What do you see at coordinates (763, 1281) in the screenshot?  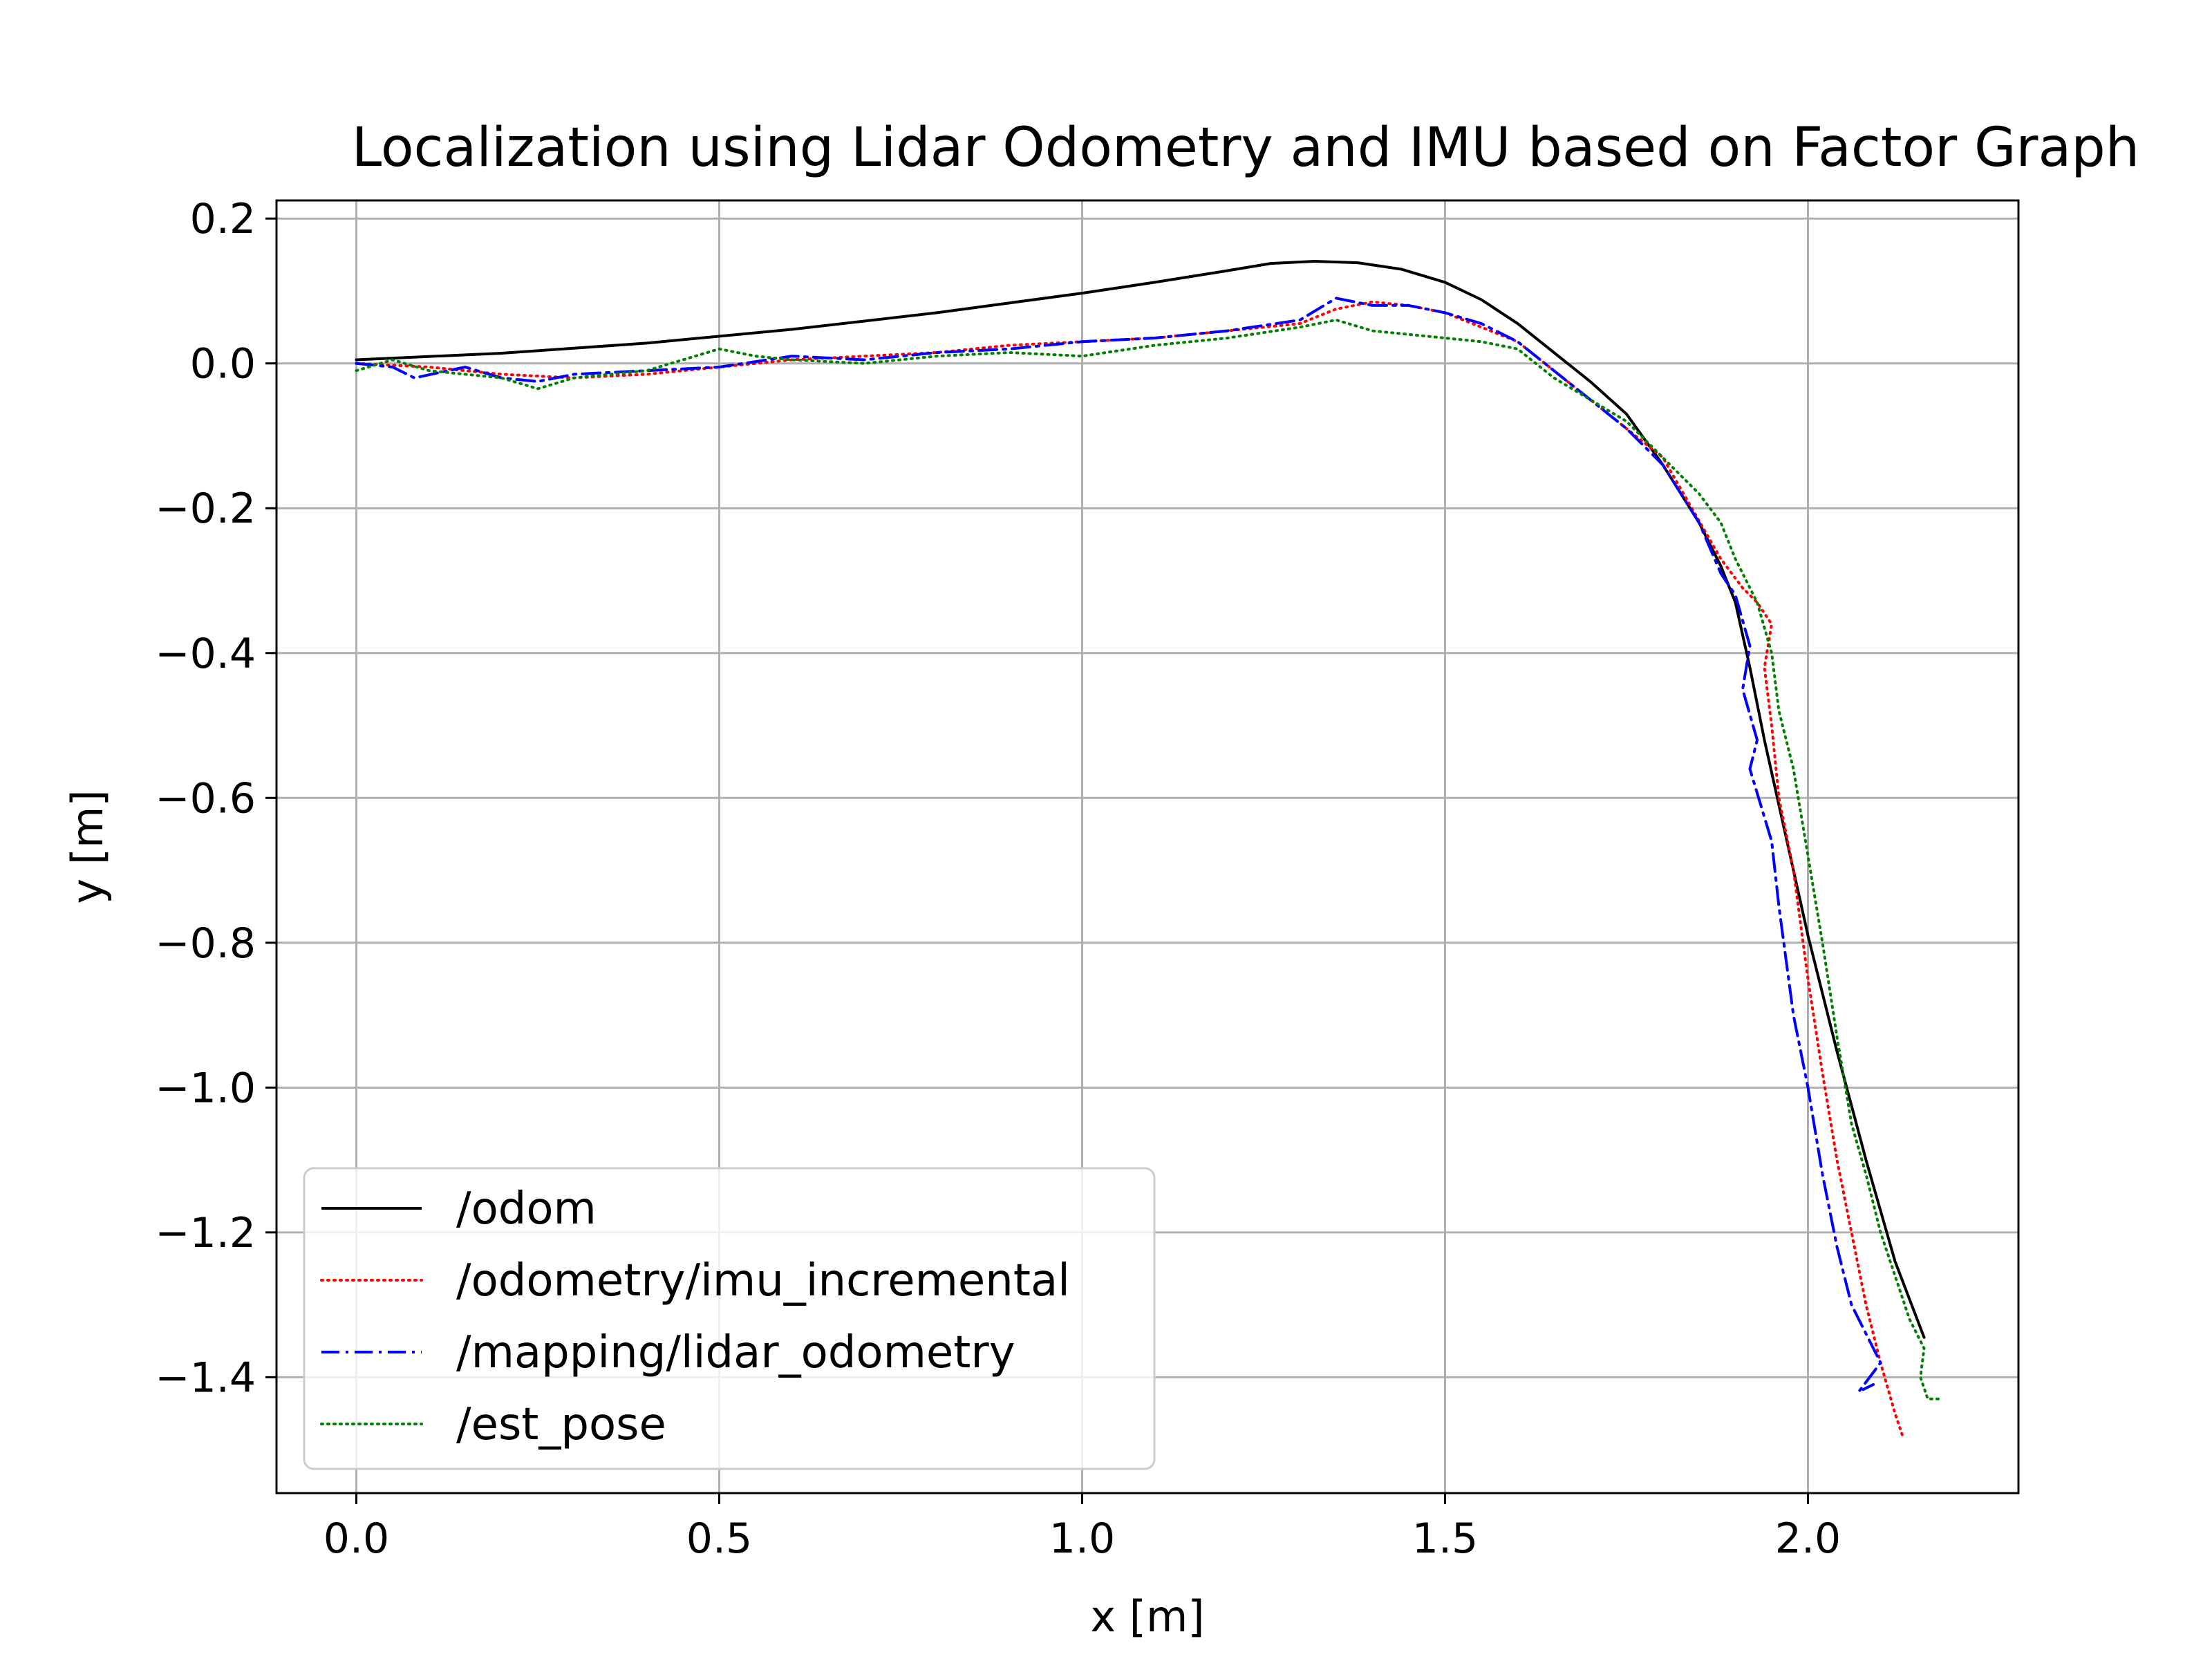 I see `legend-label-imu-incremental: /odometry/imu_incremental` at bounding box center [763, 1281].